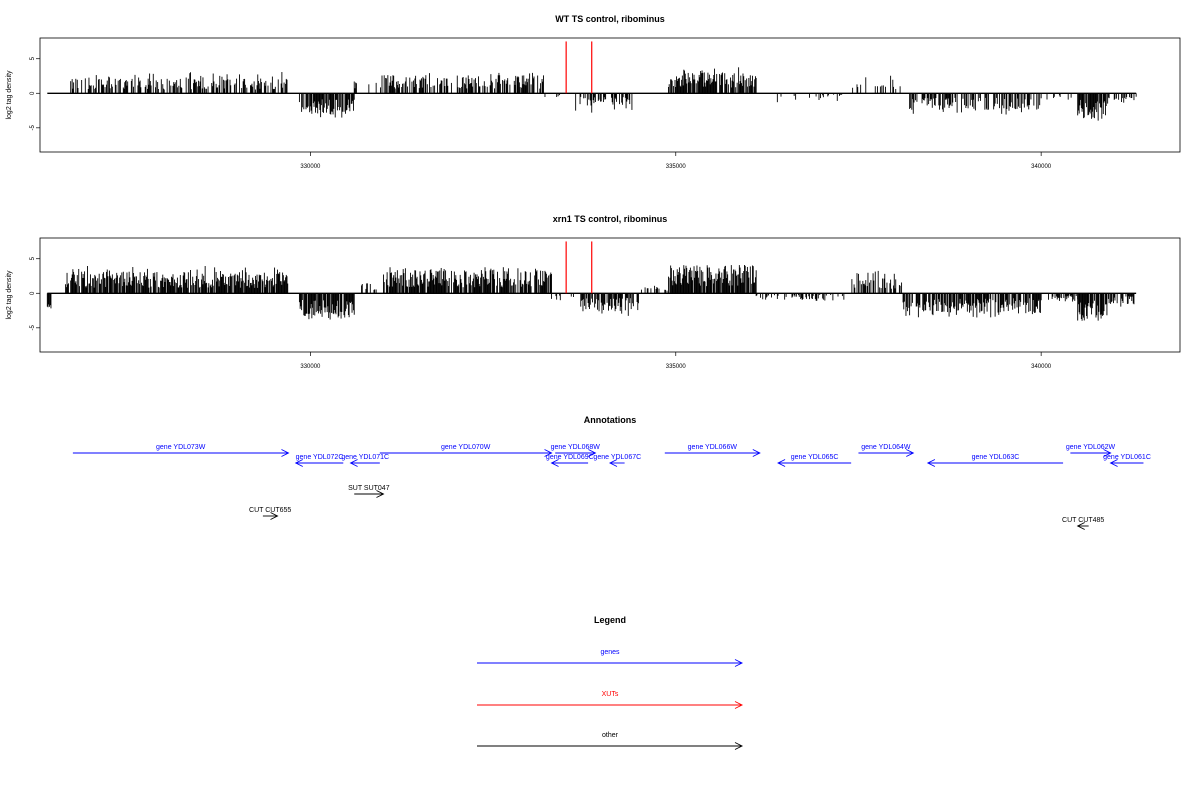 Image resolution: width=1200 pixels, height=800 pixels. I want to click on feature-label: gene YDL073W, so click(181, 447).